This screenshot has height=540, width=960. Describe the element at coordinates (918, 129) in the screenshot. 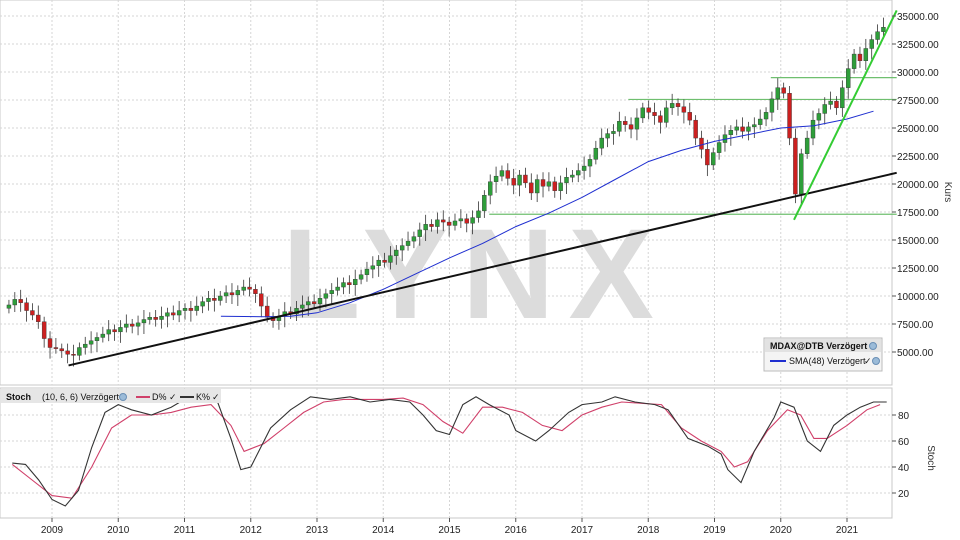

I see `price-tick-label: 25000.00` at that location.